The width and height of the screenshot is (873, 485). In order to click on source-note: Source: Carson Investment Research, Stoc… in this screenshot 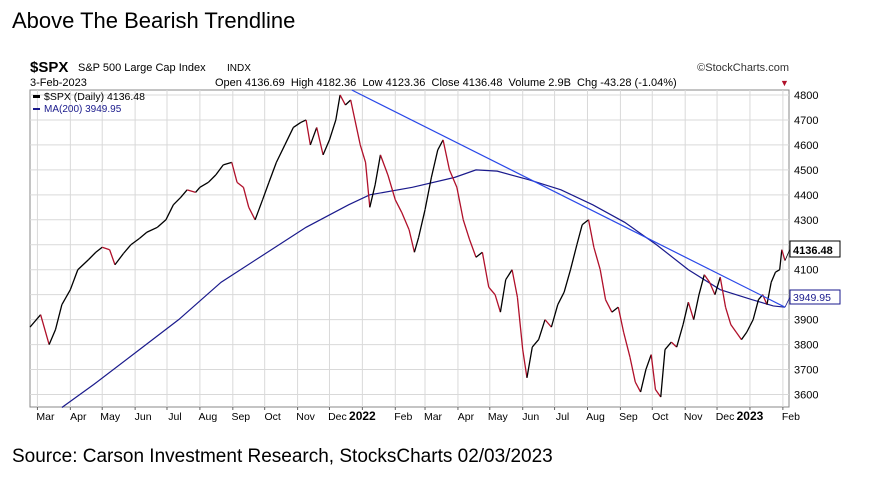, I will do `click(282, 456)`.